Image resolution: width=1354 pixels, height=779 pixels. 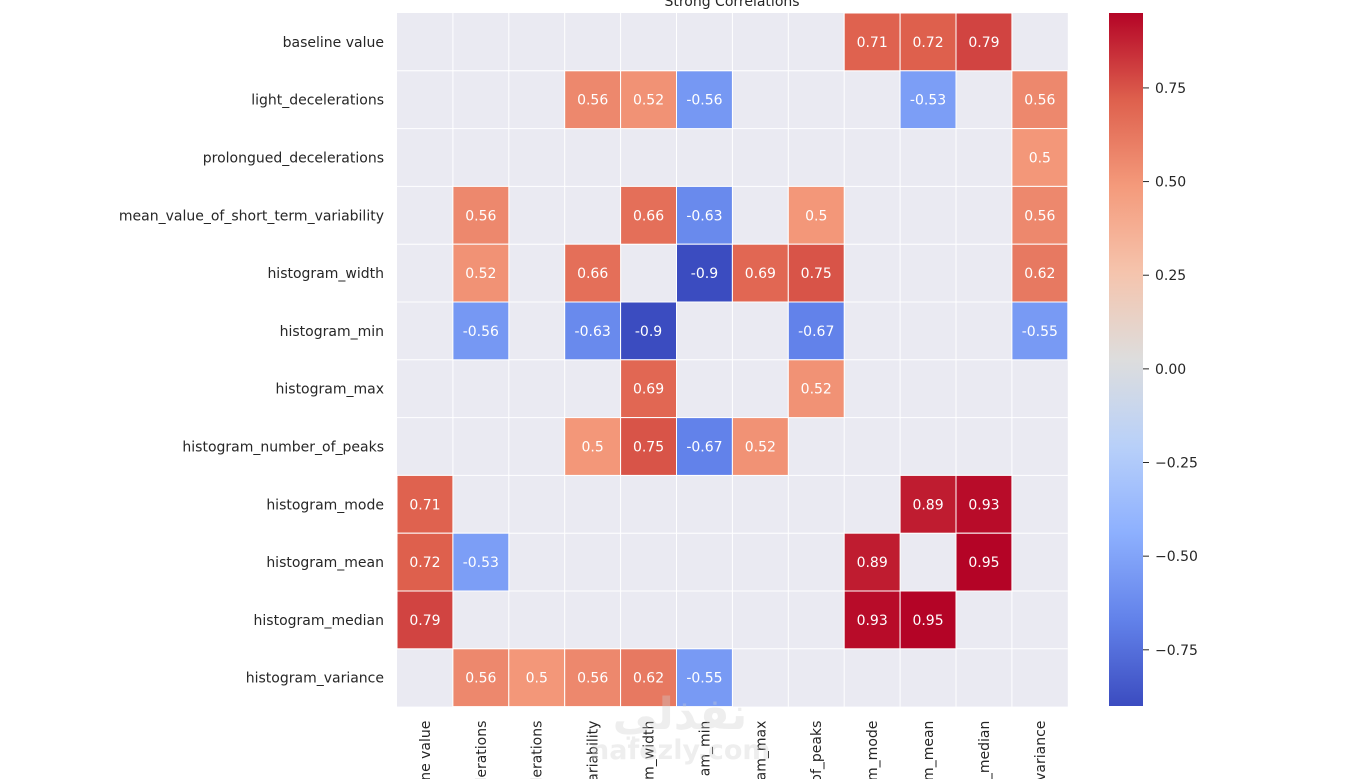 I want to click on heatmap-cell-r5-c4, so click(x=648, y=331).